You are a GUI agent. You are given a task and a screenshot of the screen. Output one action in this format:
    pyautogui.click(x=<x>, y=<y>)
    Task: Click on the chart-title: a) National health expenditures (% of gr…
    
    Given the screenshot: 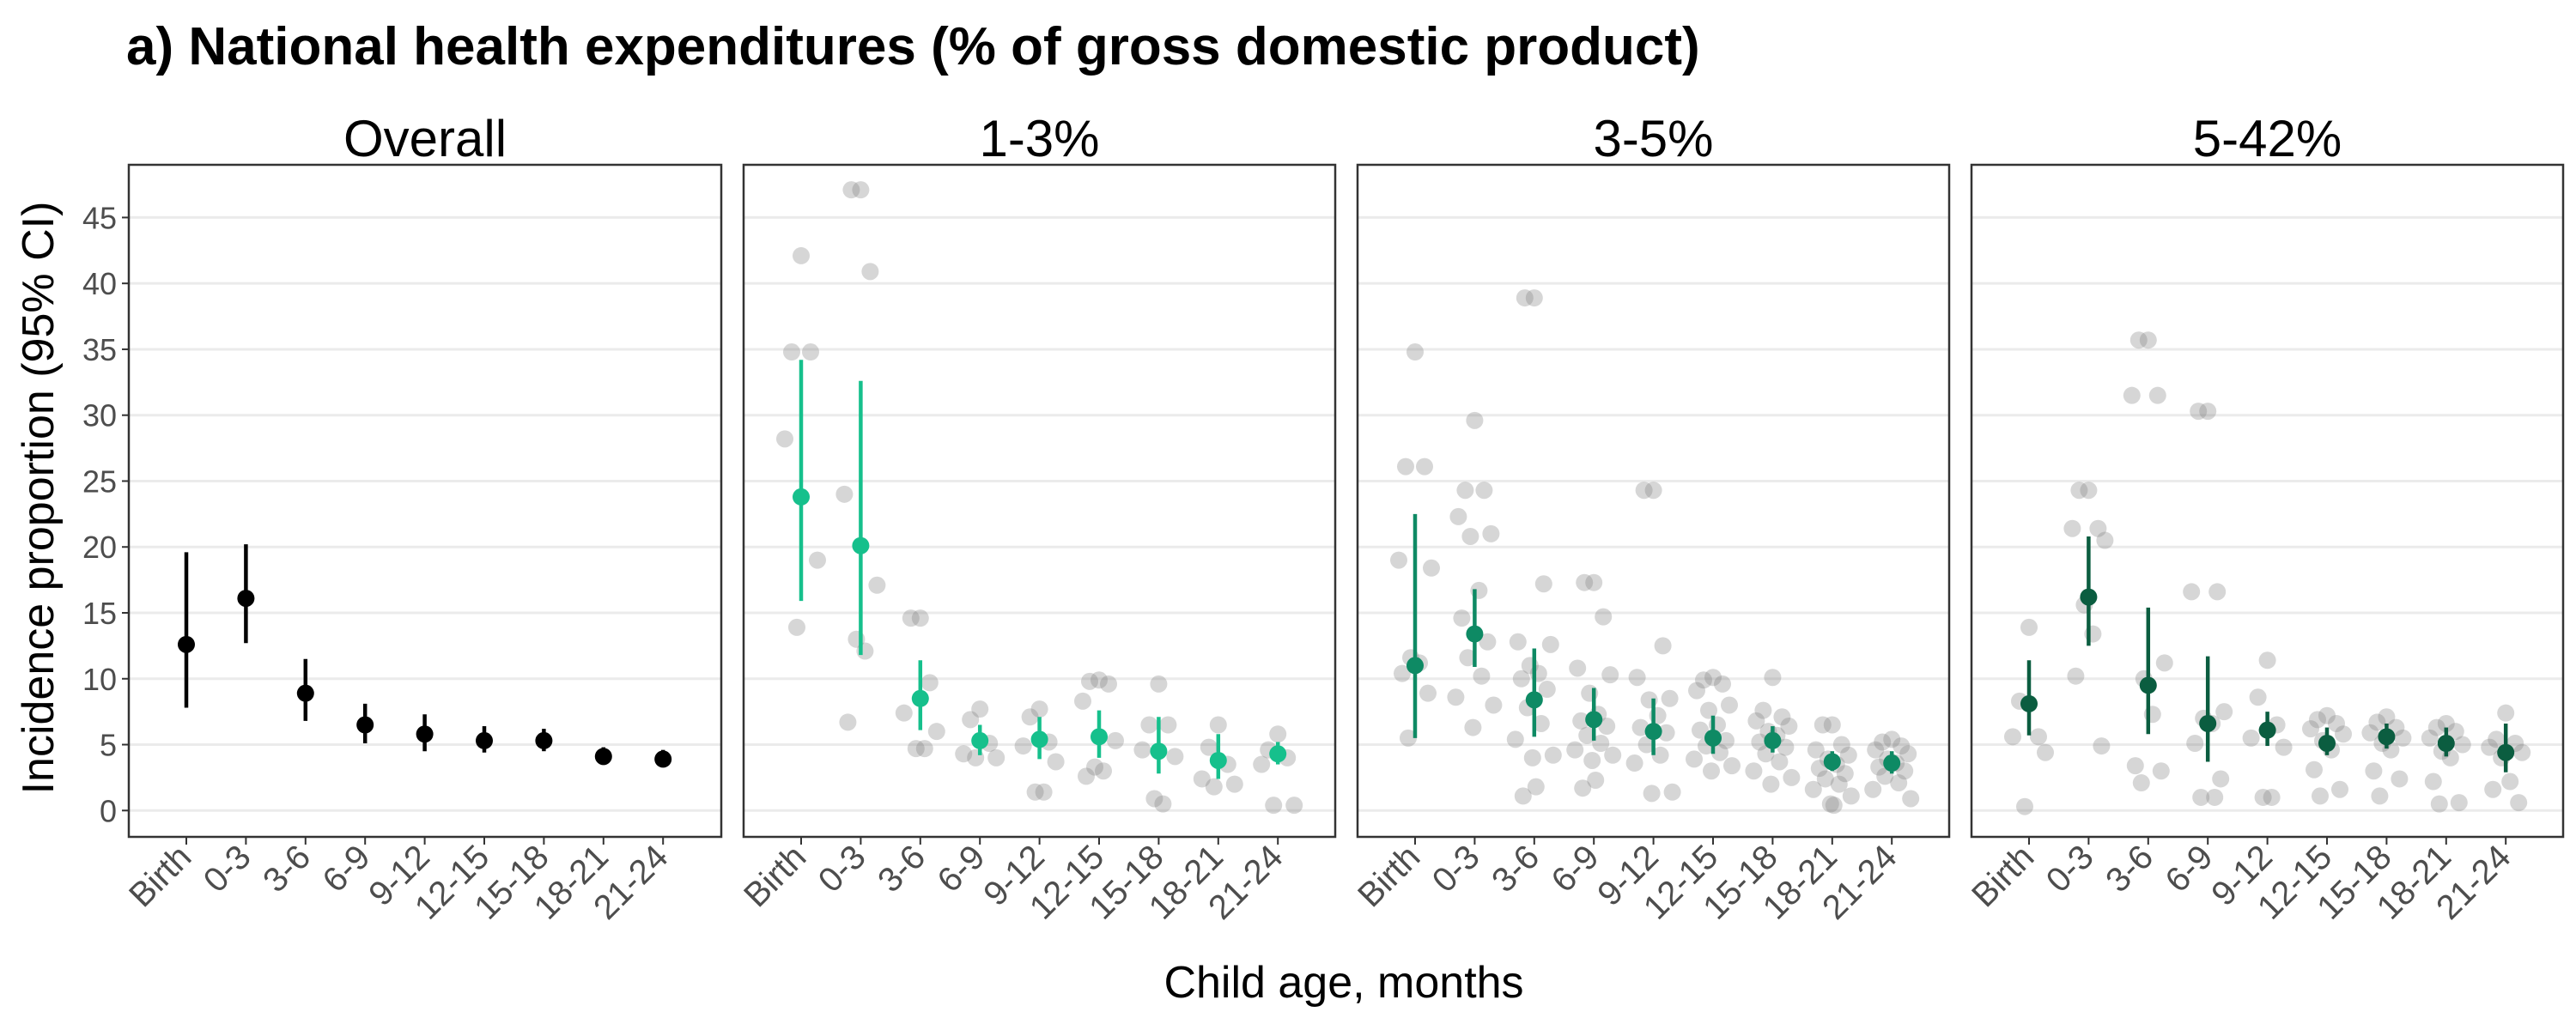 What is the action you would take?
    pyautogui.click(x=913, y=46)
    